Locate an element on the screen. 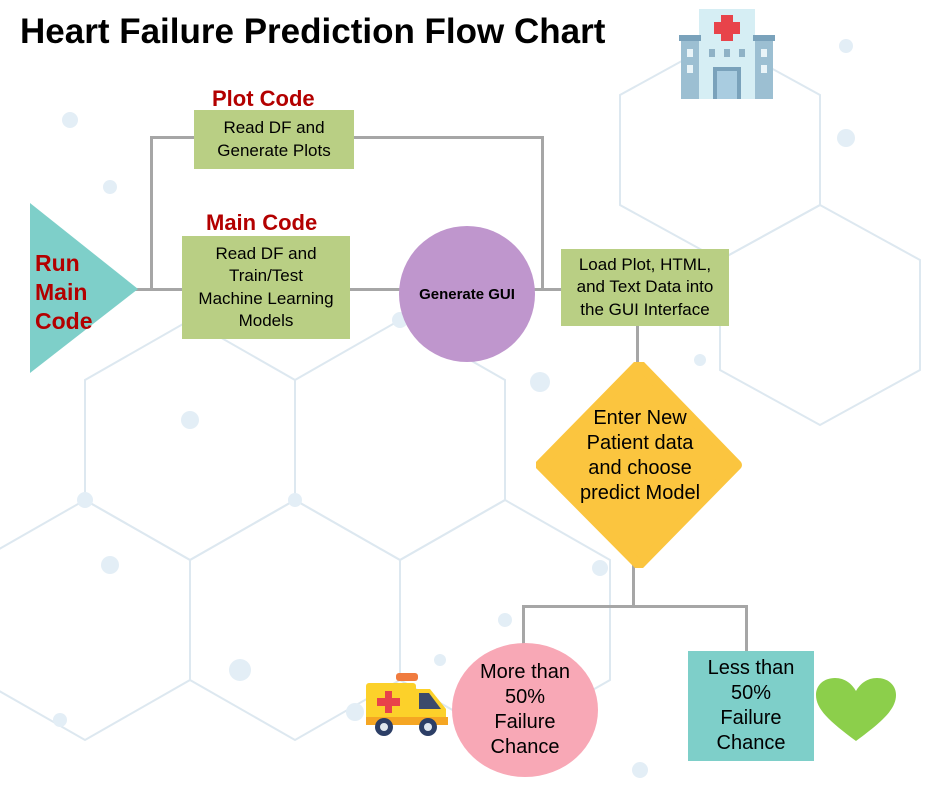 The width and height of the screenshot is (925, 793). main-code-heading: Main Code is located at coordinates (262, 222).